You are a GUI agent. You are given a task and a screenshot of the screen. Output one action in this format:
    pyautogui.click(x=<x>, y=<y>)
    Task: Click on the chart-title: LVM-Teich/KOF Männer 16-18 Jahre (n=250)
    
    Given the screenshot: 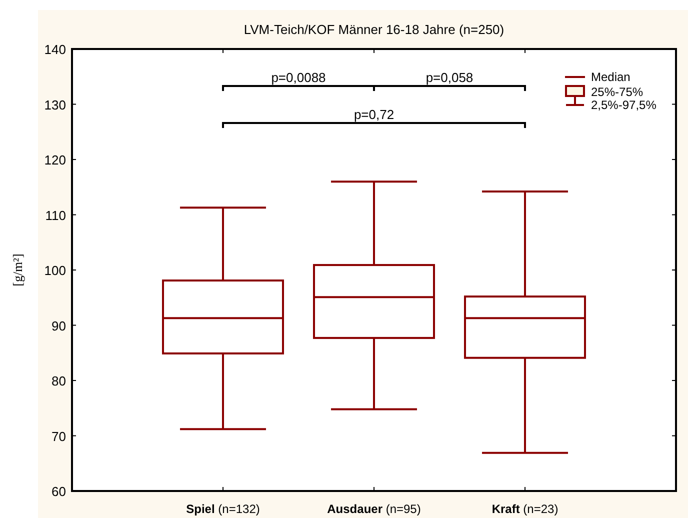 What is the action you would take?
    pyautogui.click(x=374, y=29)
    